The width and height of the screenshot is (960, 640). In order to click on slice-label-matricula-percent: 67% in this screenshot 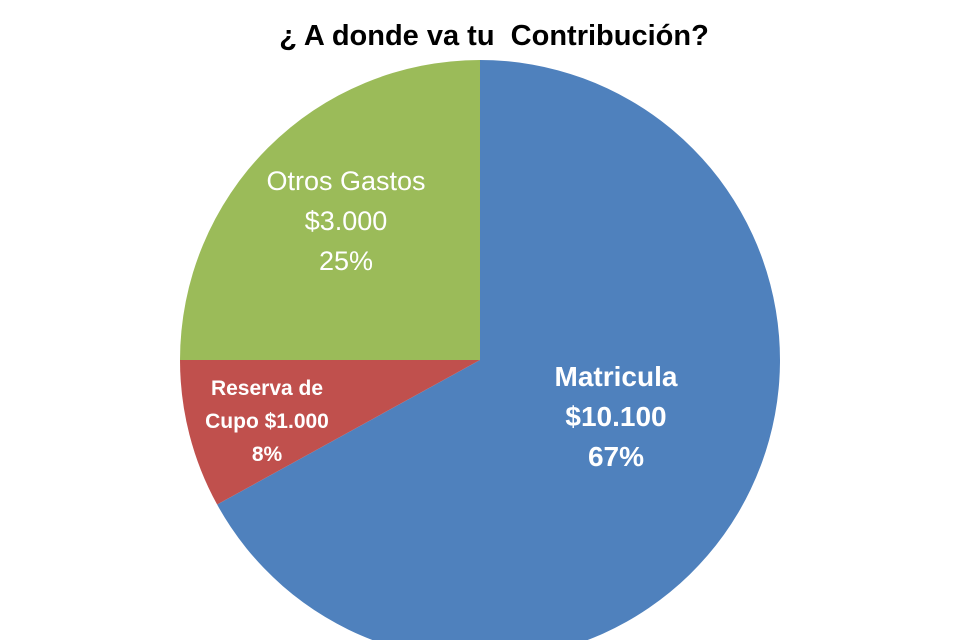, I will do `click(616, 456)`.